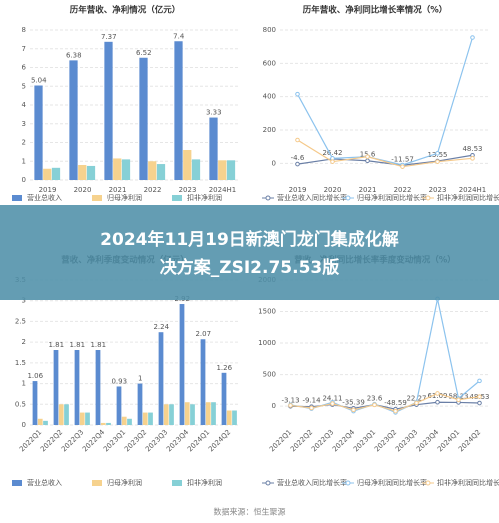 This screenshot has height=523, width=499. What do you see at coordinates (392, 482) in the screenshot?
I see `legend-label: 归母净利润同比增长率` at bounding box center [392, 482].